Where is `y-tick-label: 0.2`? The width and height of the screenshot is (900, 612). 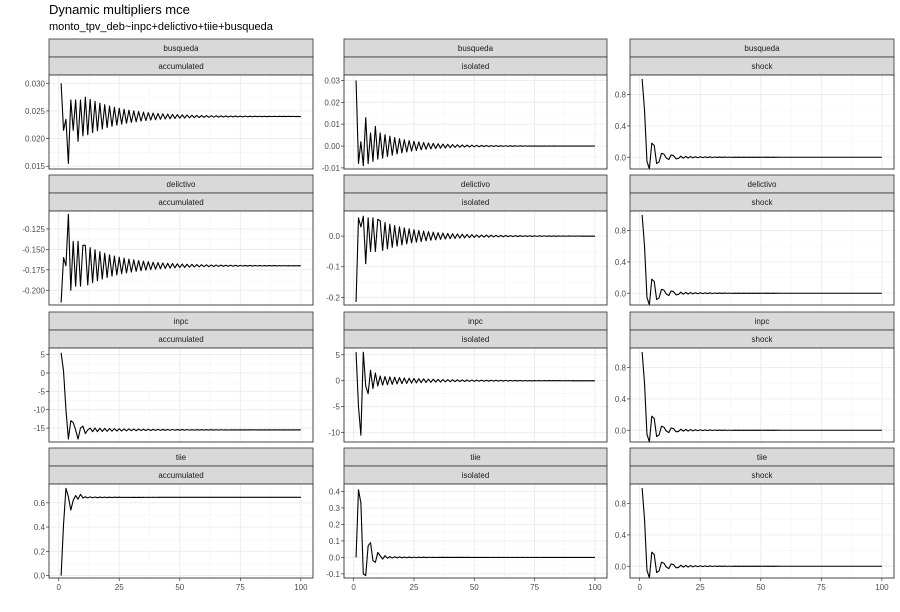 y-tick-label: 0.2 is located at coordinates (40, 551).